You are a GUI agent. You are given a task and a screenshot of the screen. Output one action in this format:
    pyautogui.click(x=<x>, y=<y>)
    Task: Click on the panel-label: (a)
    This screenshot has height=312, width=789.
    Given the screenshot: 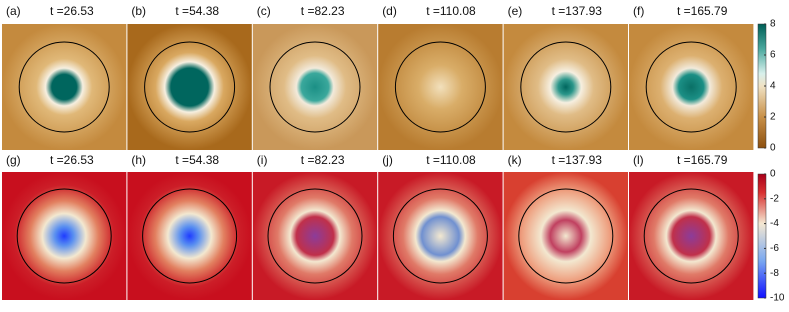 What is the action you would take?
    pyautogui.click(x=13, y=11)
    